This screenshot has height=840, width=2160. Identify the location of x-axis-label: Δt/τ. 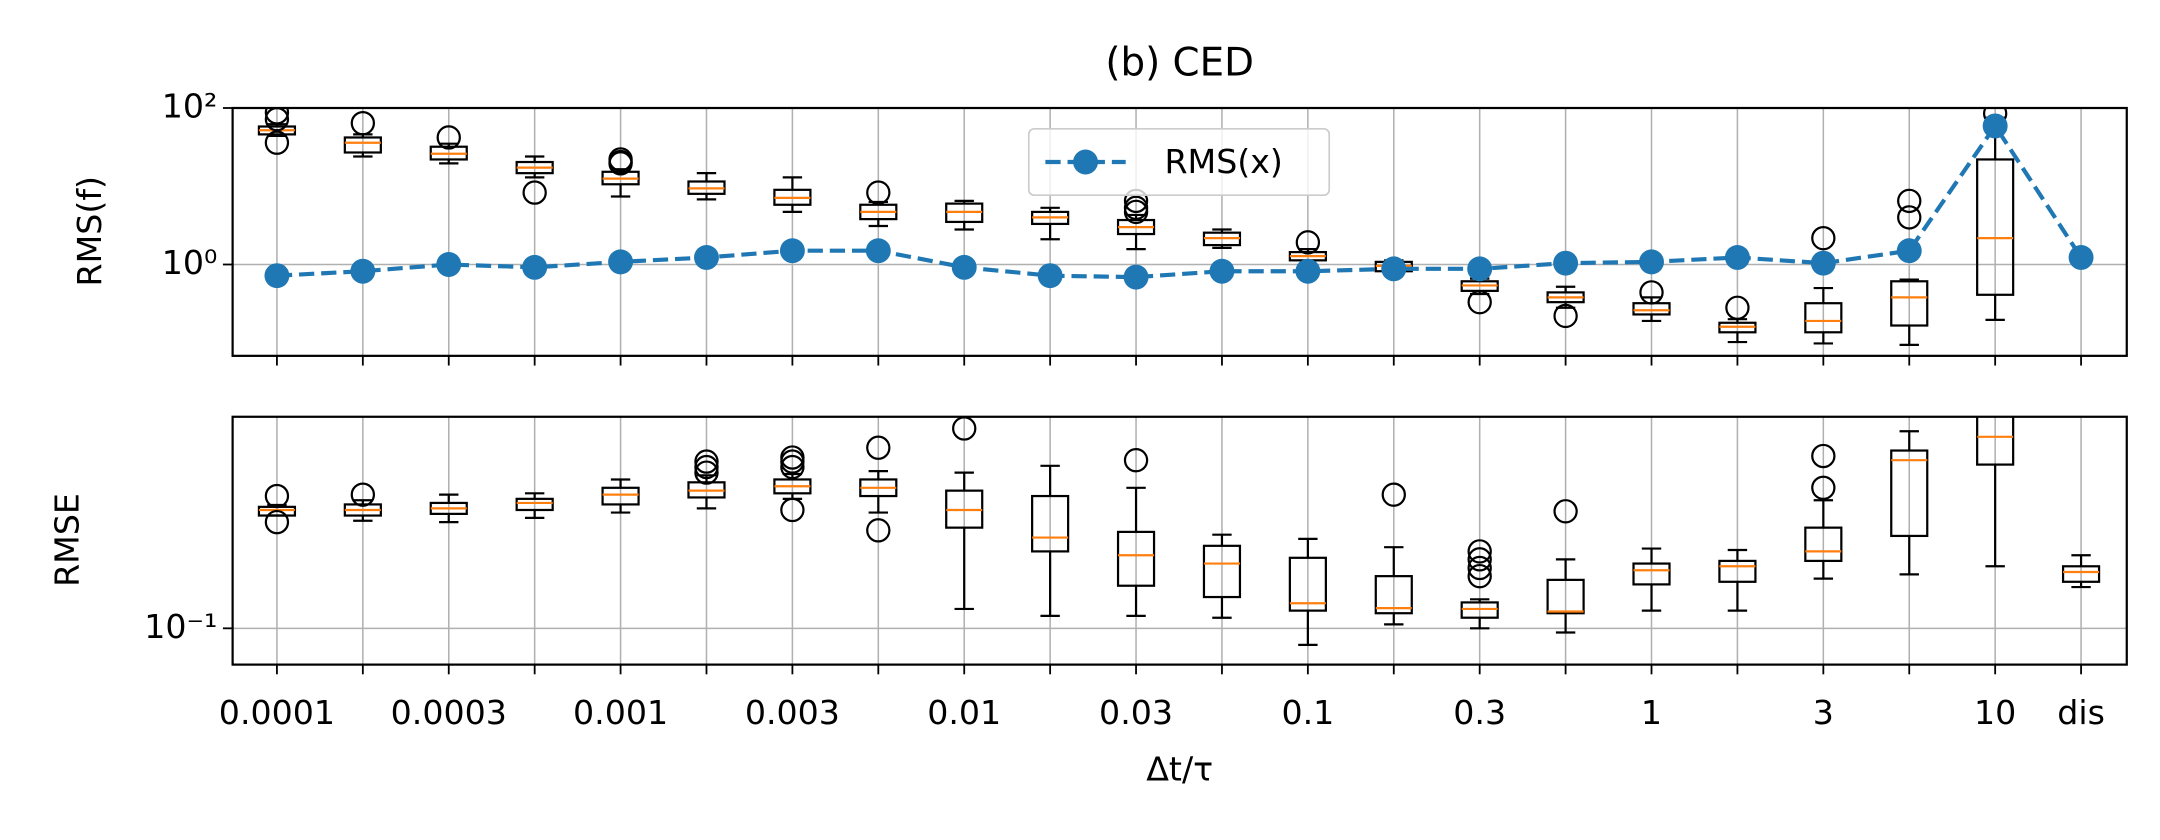
(1179, 769).